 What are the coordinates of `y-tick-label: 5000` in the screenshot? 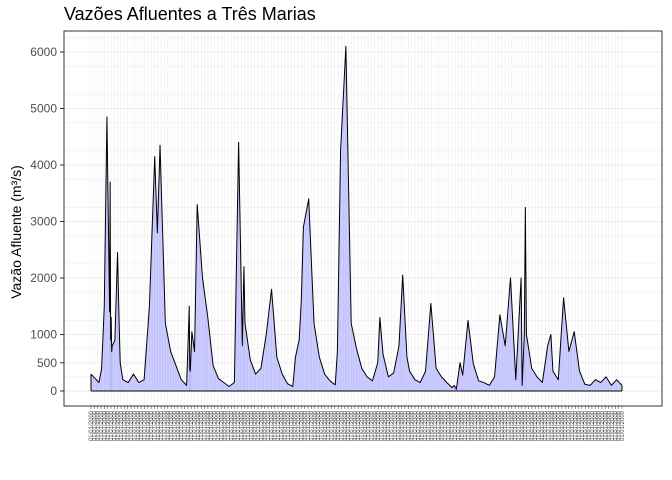 It's located at (43, 109).